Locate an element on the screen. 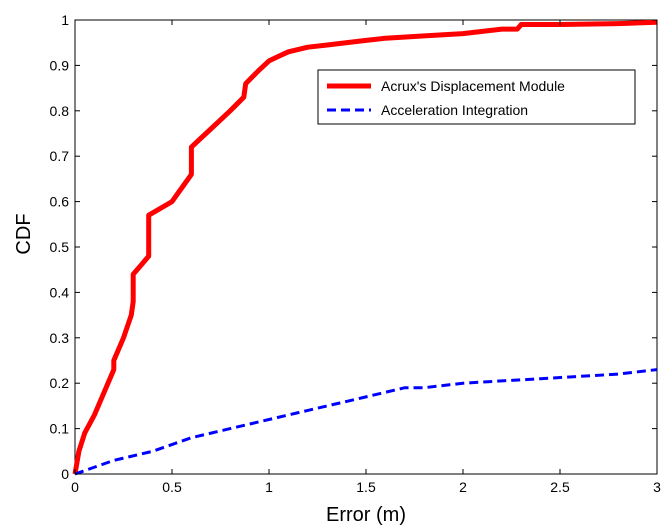 The width and height of the screenshot is (662, 527). y-tick-label: 0.7 is located at coordinates (60, 156).